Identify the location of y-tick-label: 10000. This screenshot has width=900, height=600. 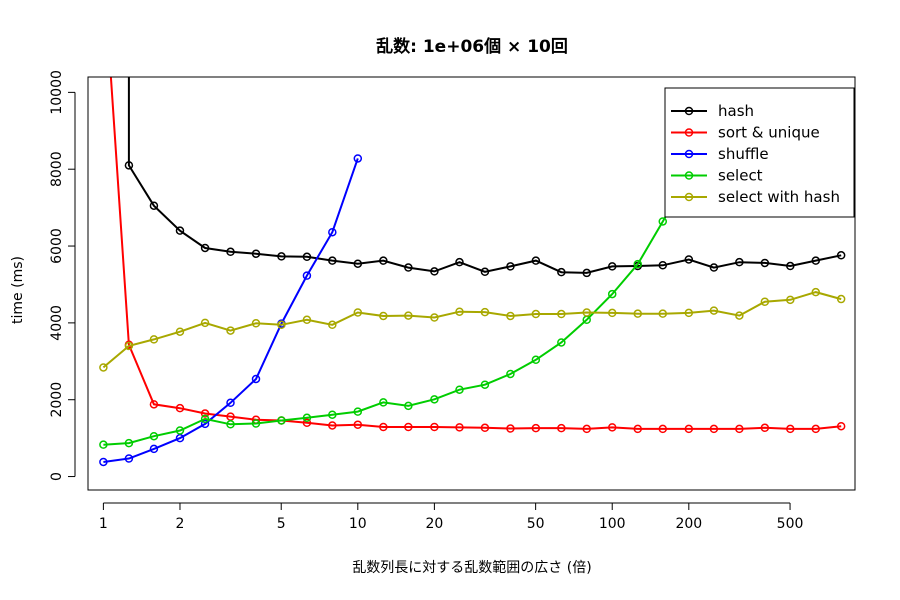
(57, 92).